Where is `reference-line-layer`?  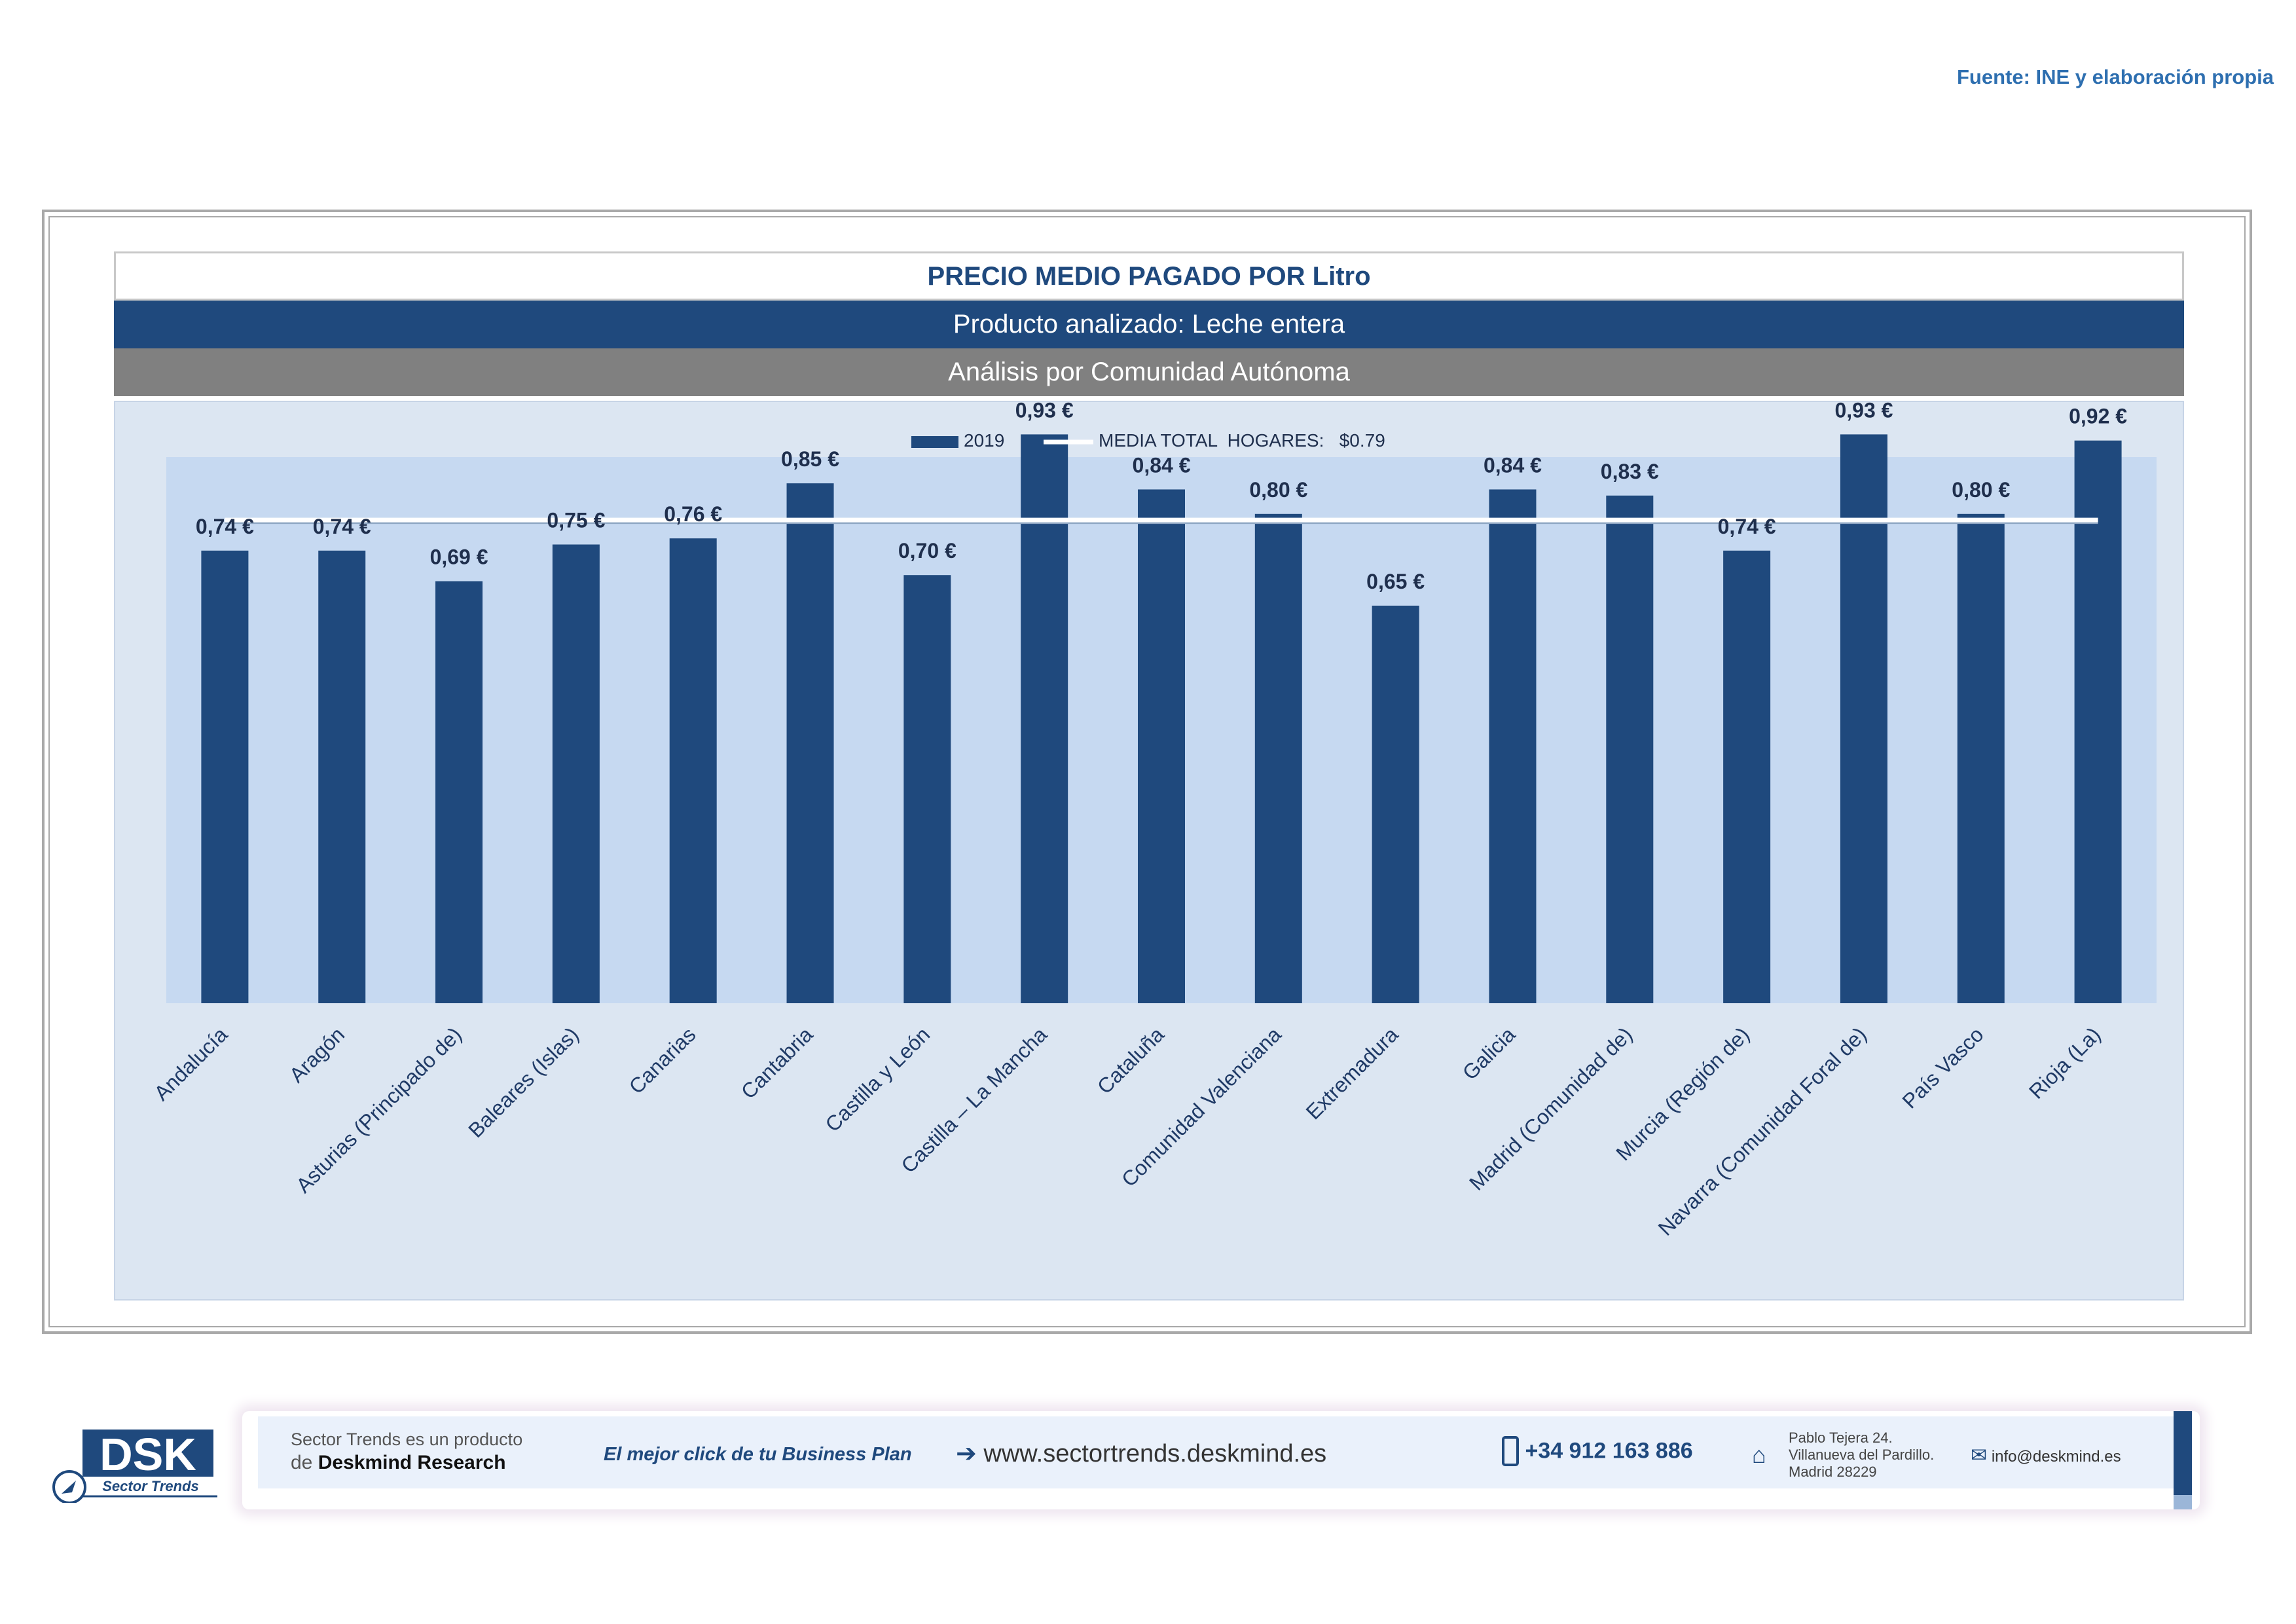 reference-line-layer is located at coordinates (1161, 521).